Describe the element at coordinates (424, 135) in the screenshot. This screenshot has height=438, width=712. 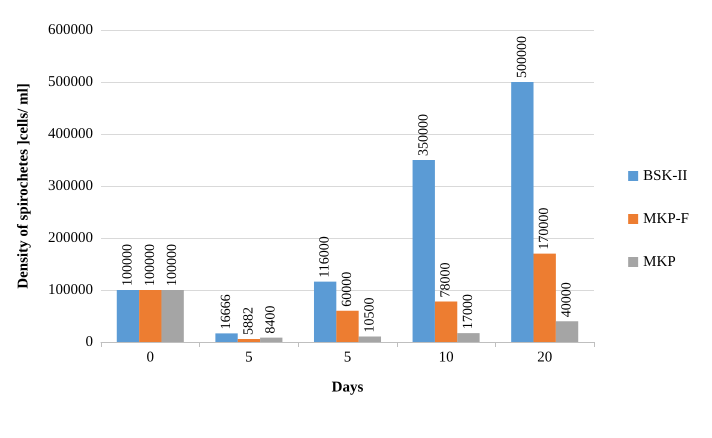
I see `data-label: 350000` at that location.